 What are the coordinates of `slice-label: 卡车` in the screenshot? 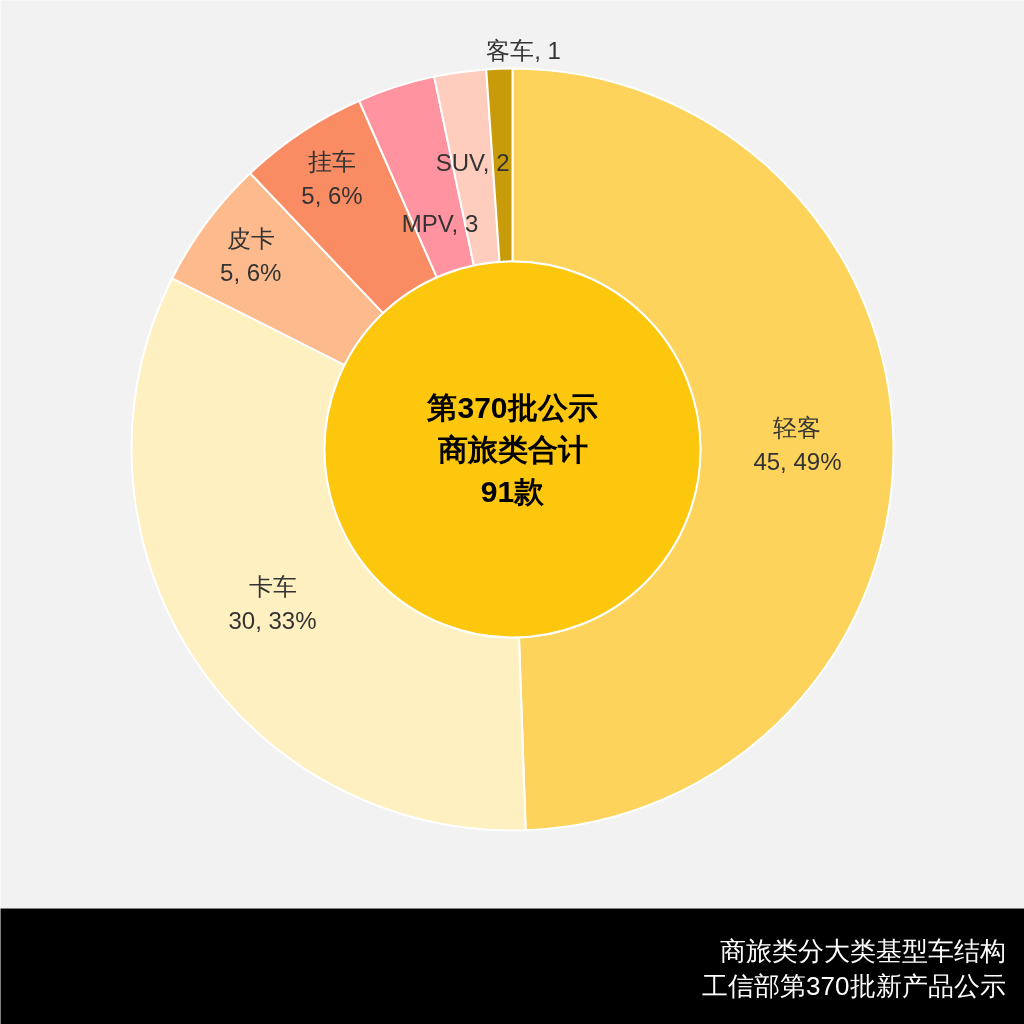 It's located at (272, 586).